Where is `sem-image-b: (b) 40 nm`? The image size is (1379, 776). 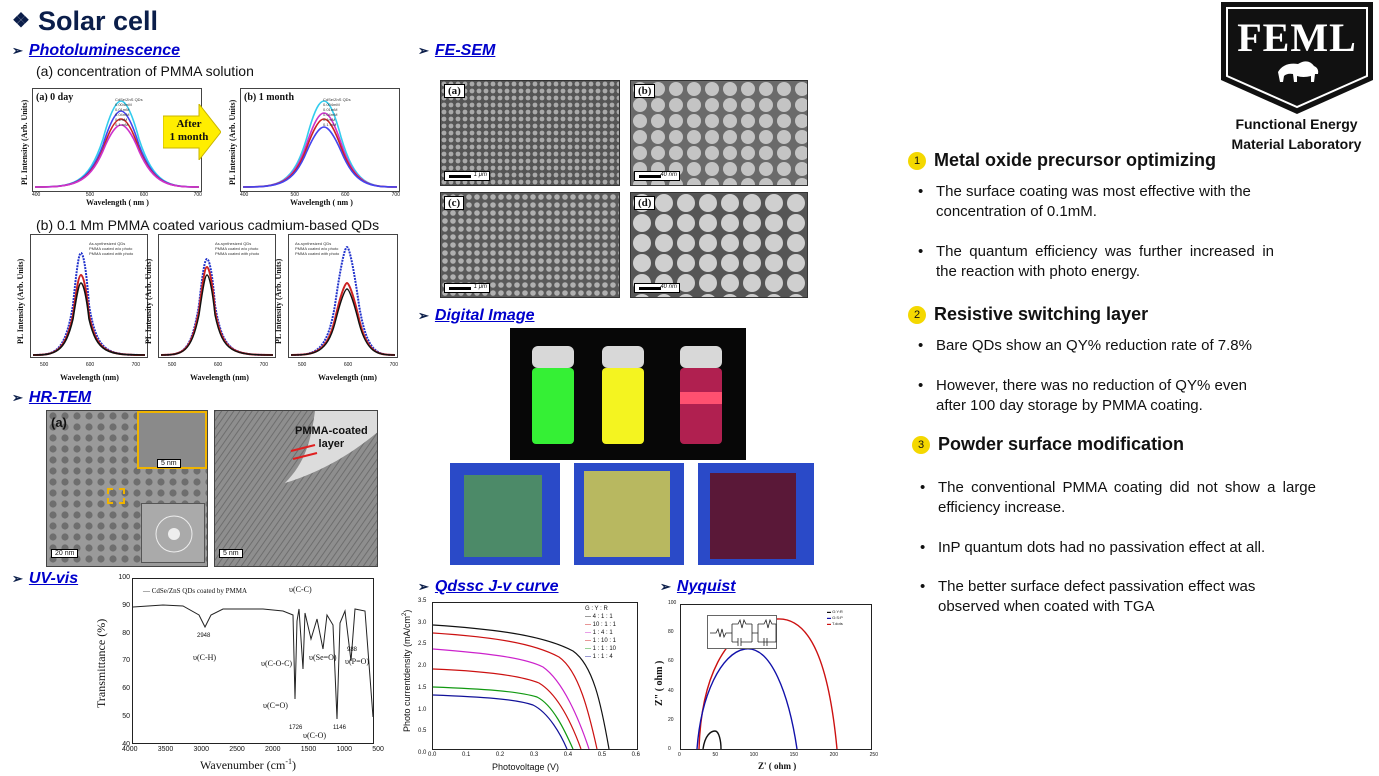
sem-image-b: (b) 40 nm is located at coordinates (719, 133).